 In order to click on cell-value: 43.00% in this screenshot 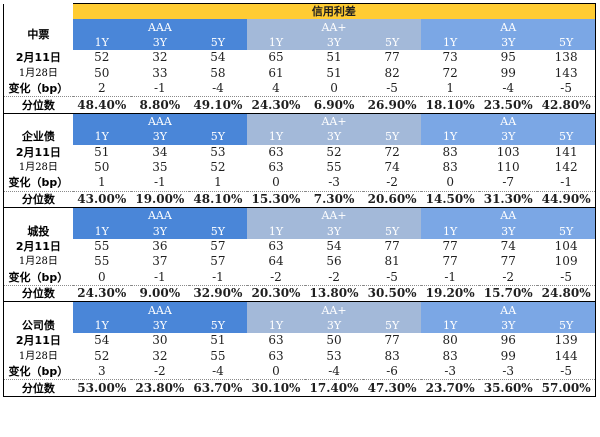, I will do `click(102, 198)`.